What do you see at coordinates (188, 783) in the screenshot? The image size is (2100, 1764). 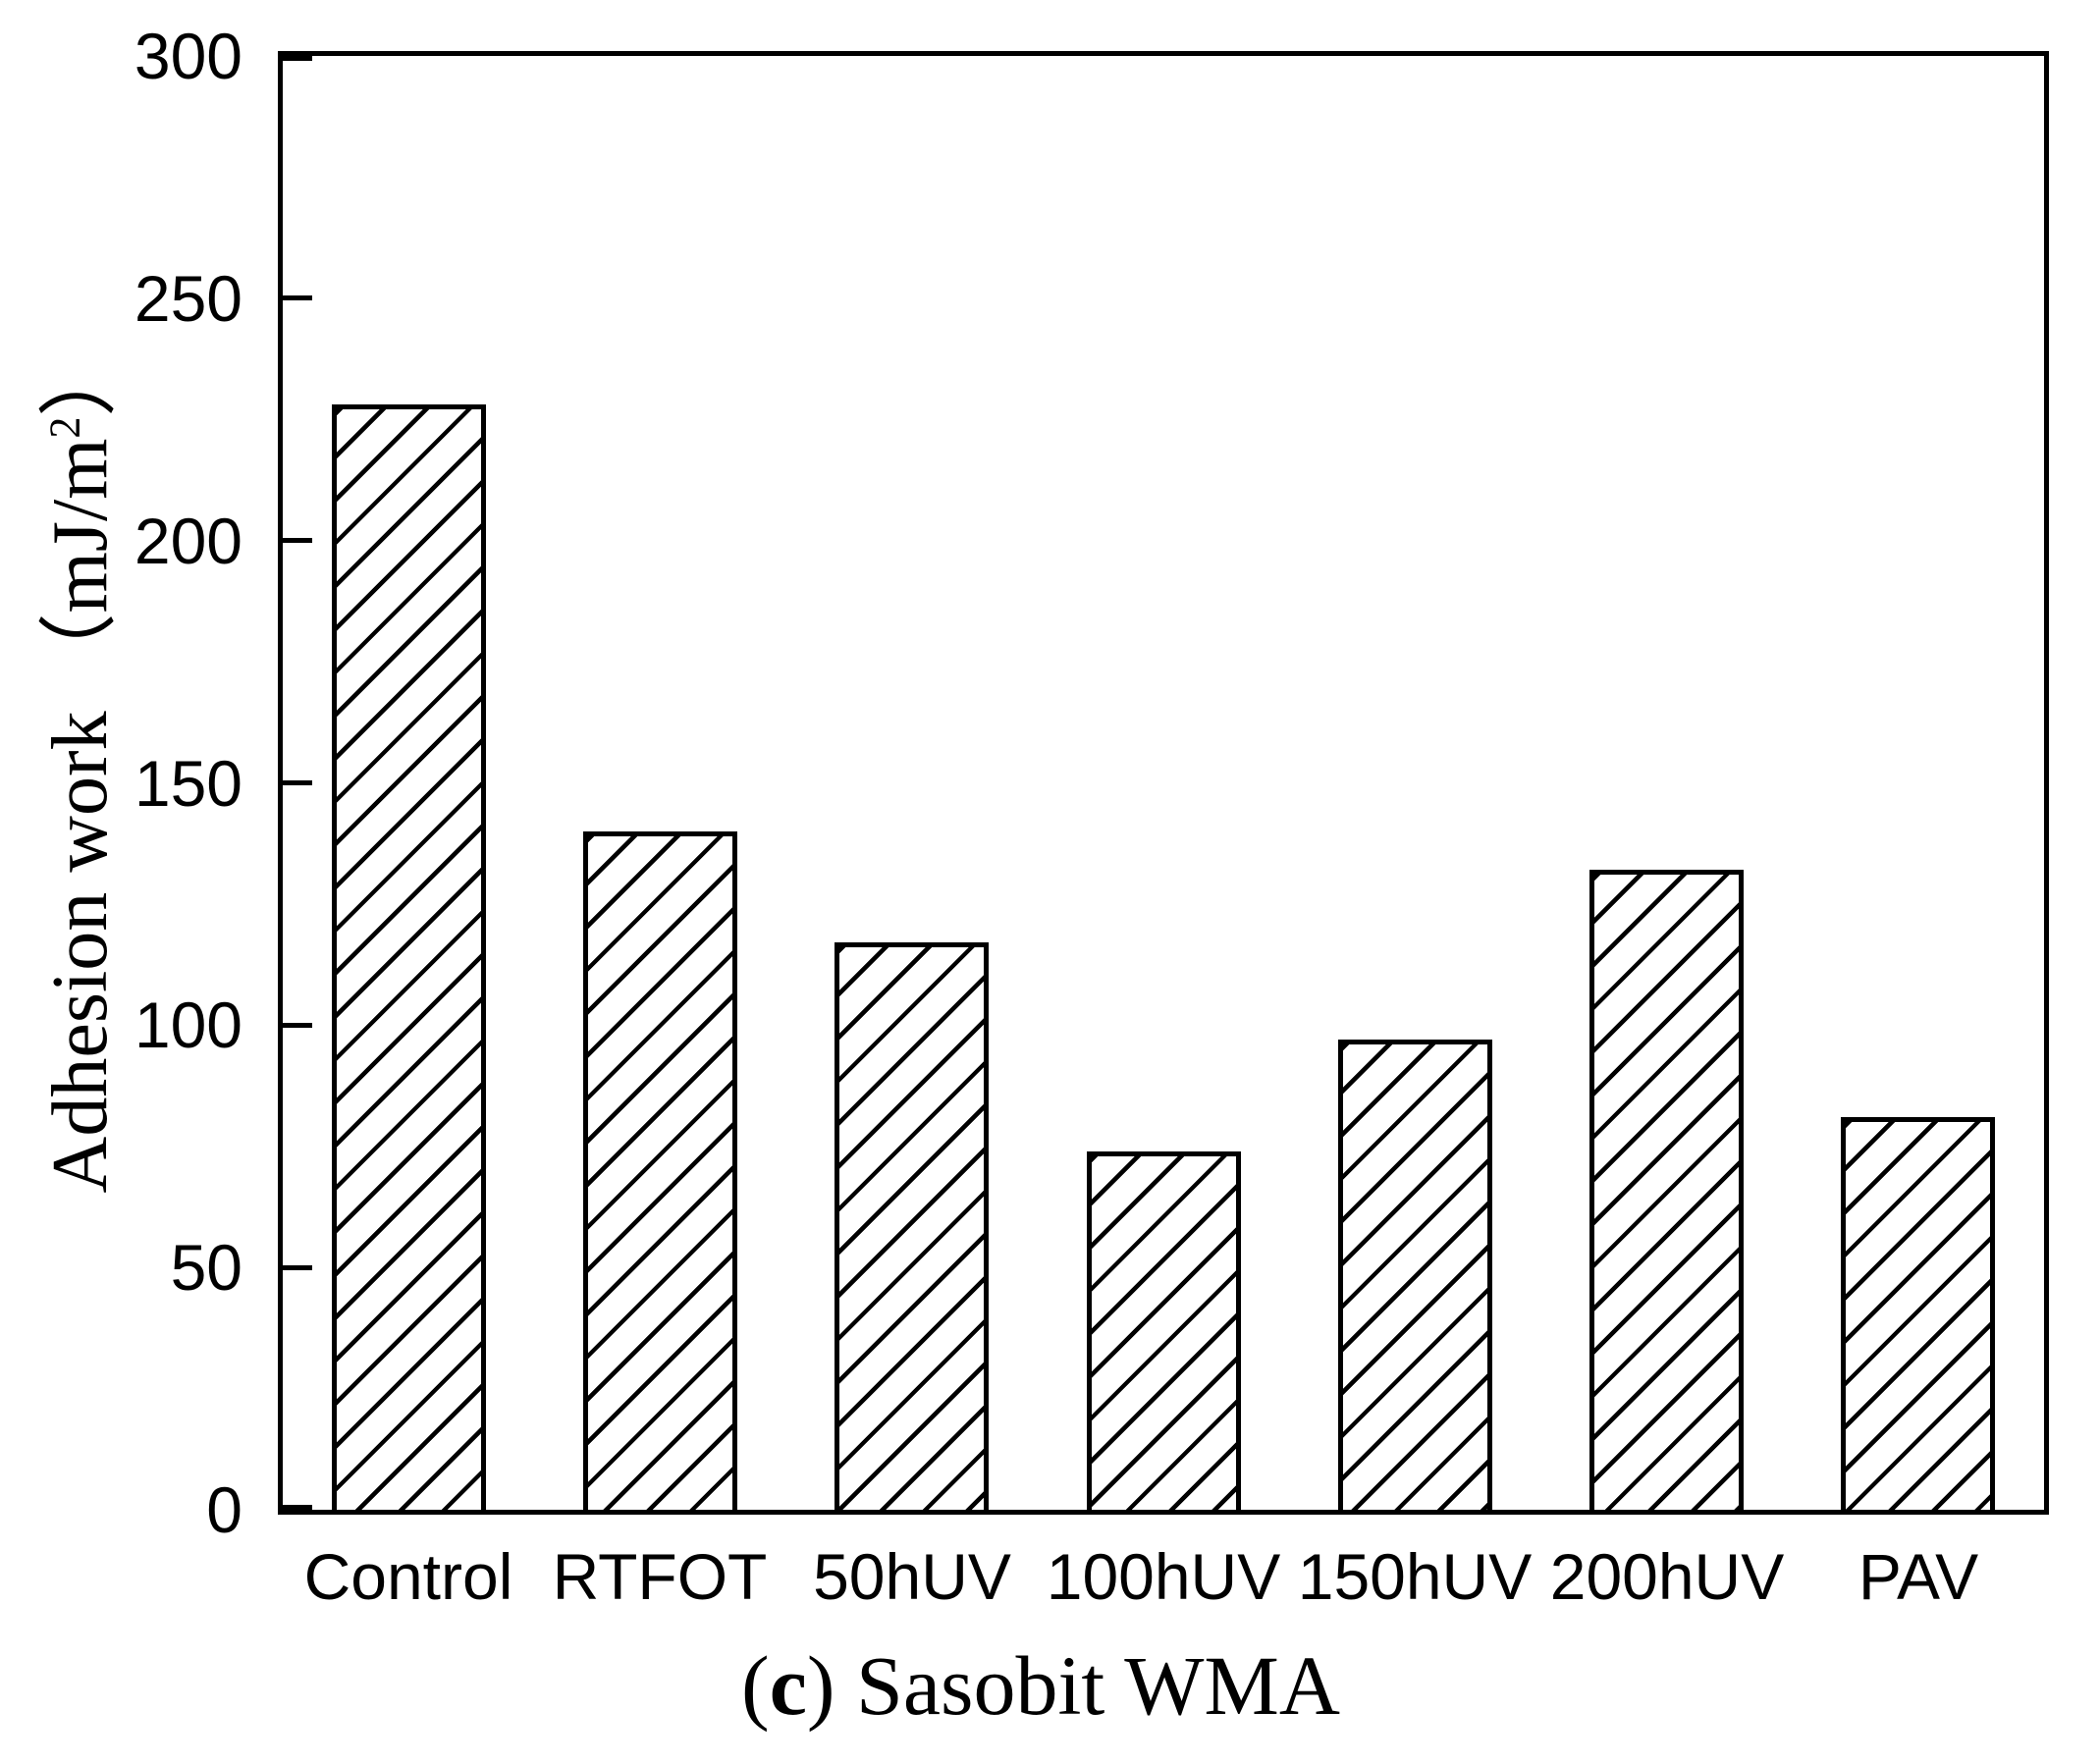 I see `y-tick-label-150: 150` at bounding box center [188, 783].